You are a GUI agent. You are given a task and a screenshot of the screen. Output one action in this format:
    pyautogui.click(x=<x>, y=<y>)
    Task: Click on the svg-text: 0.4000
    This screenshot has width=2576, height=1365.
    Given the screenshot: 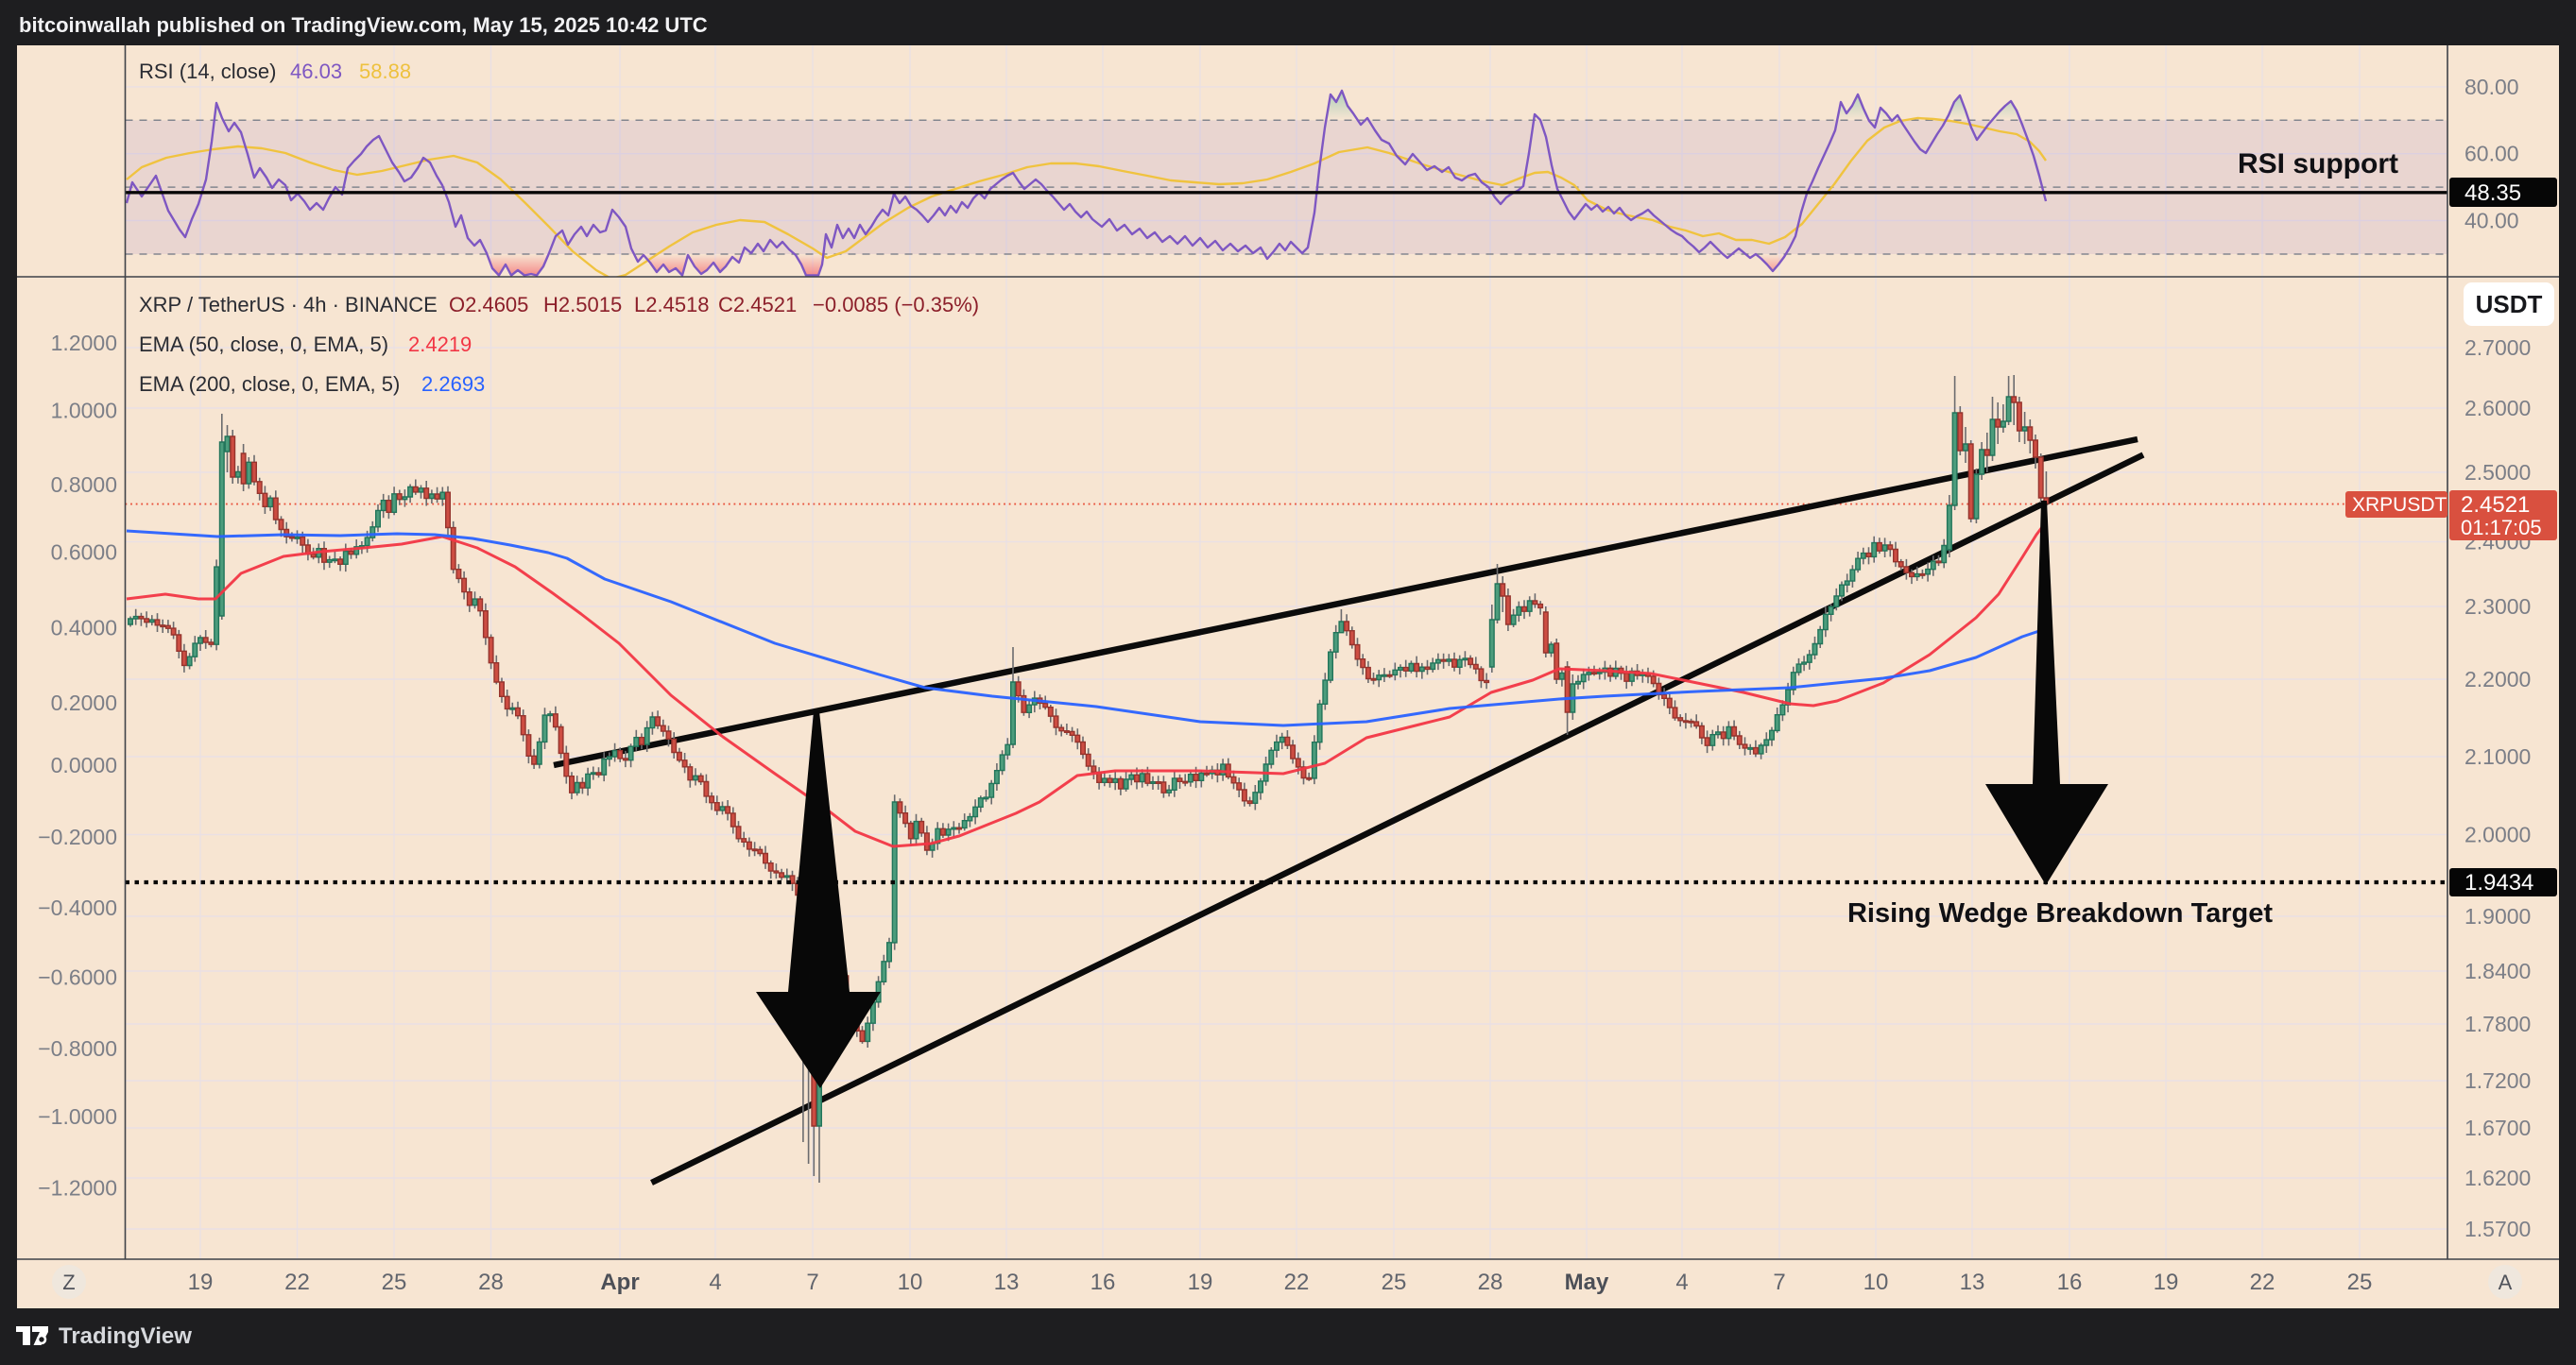 What is the action you would take?
    pyautogui.click(x=84, y=628)
    